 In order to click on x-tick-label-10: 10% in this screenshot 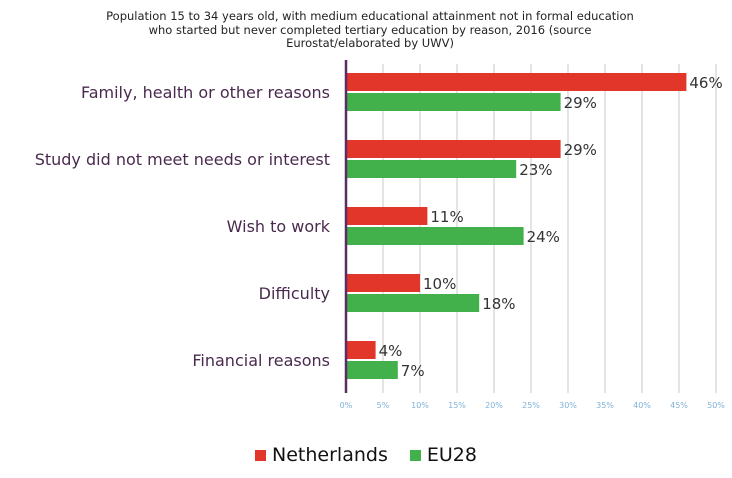, I will do `click(420, 405)`.